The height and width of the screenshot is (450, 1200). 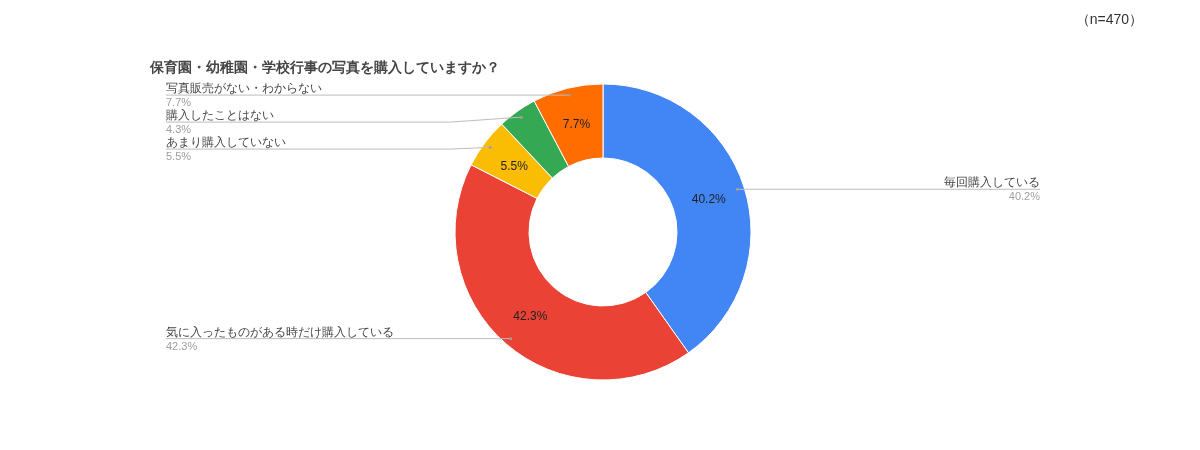 I want to click on data-label: 7.7%, so click(x=576, y=124).